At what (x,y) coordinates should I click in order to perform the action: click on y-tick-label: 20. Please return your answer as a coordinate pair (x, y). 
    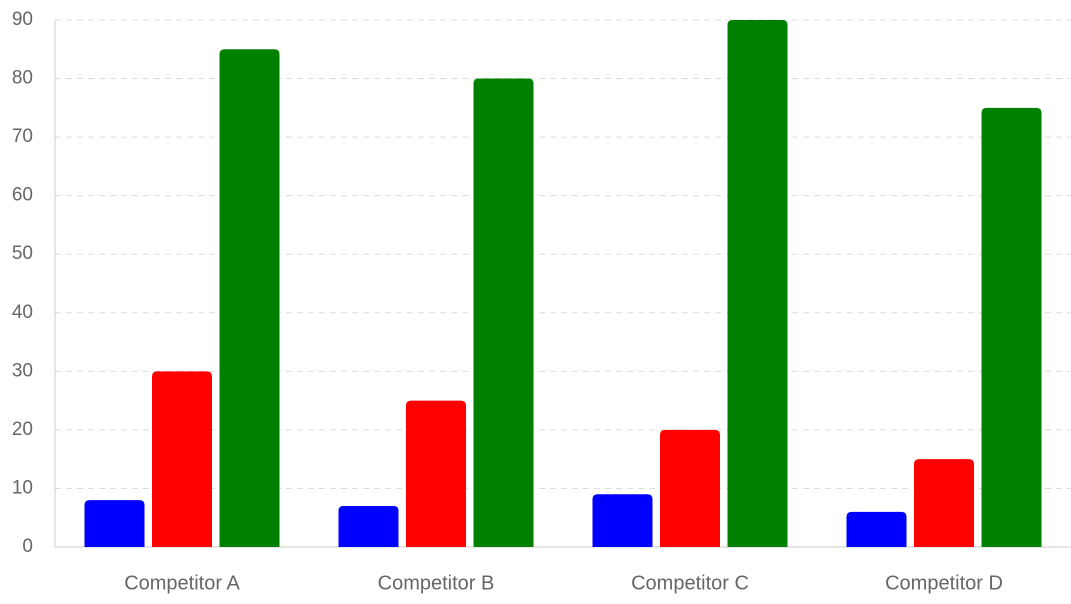
    Looking at the image, I should click on (22, 429).